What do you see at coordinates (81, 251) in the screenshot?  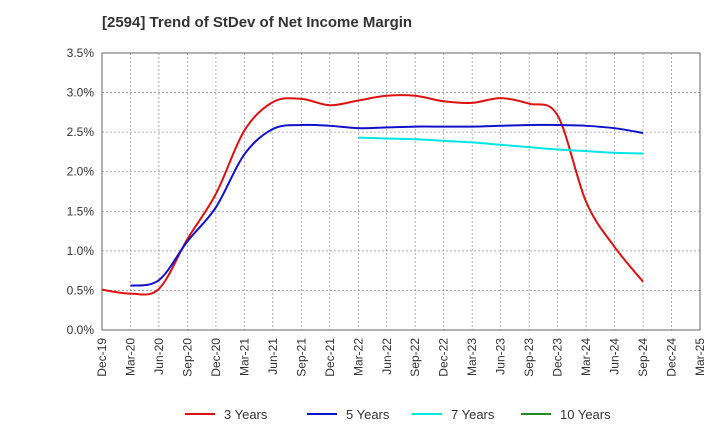 I see `y-tick-label: 1.0%` at bounding box center [81, 251].